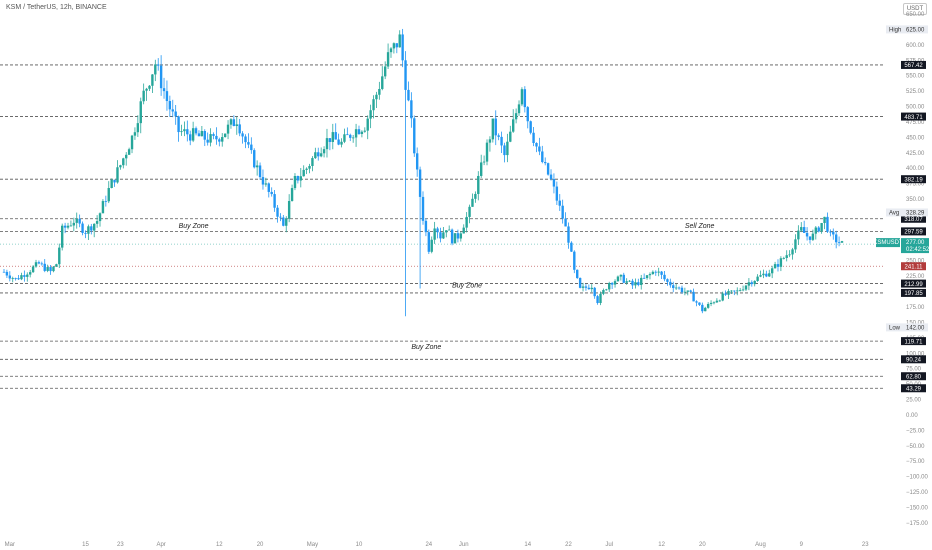 The height and width of the screenshot is (550, 932). What do you see at coordinates (915, 9) in the screenshot?
I see `currency-button: USDT` at bounding box center [915, 9].